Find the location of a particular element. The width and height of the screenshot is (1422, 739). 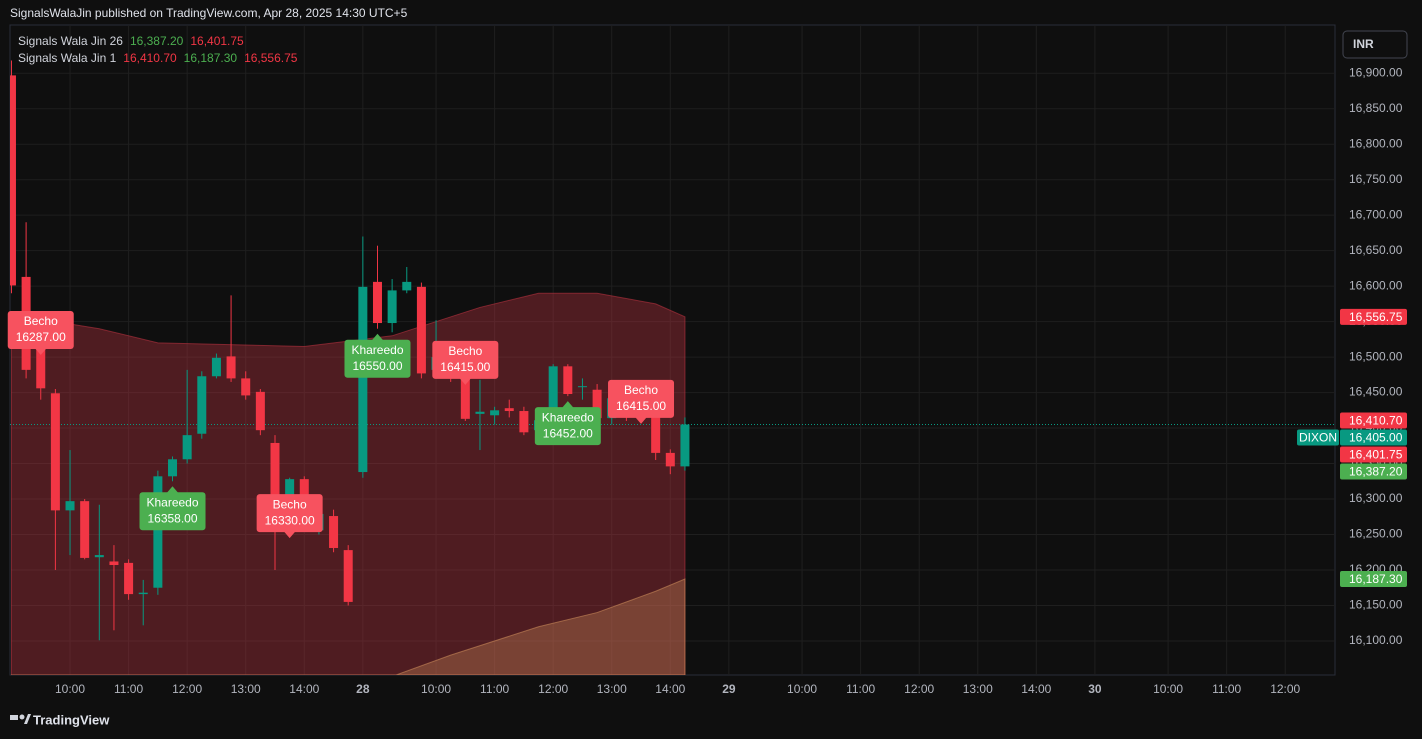

price-badge-label: 16,556.75 is located at coordinates (1376, 317).